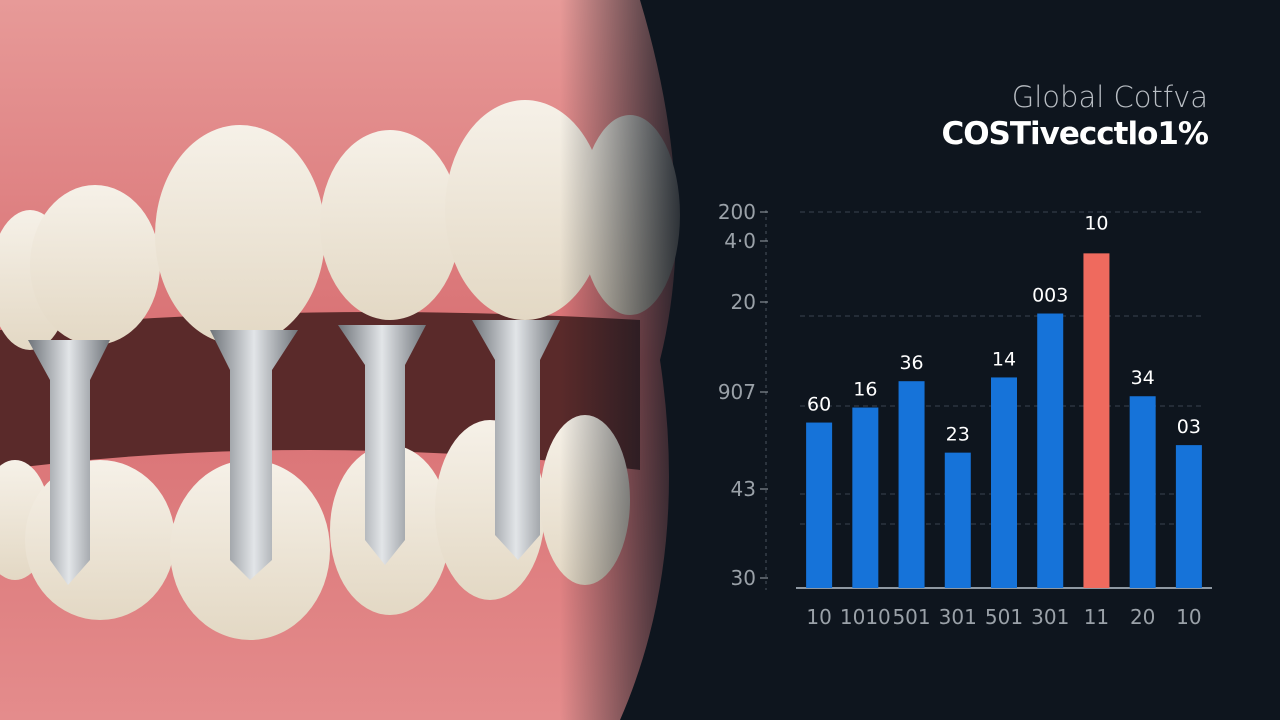 The height and width of the screenshot is (720, 1280). Describe the element at coordinates (1075, 134) in the screenshot. I see `chart-subtitle: COSTivecctlo1%` at that location.